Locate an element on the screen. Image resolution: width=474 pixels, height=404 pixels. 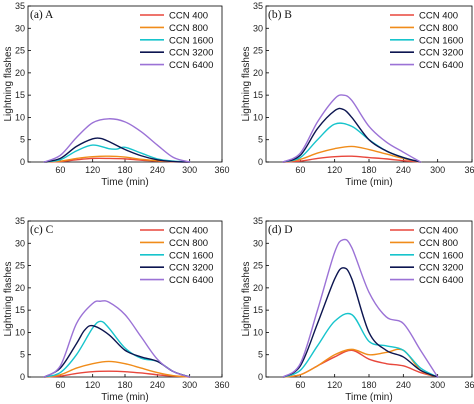
panel-title: (b) B is located at coordinates (280, 15).